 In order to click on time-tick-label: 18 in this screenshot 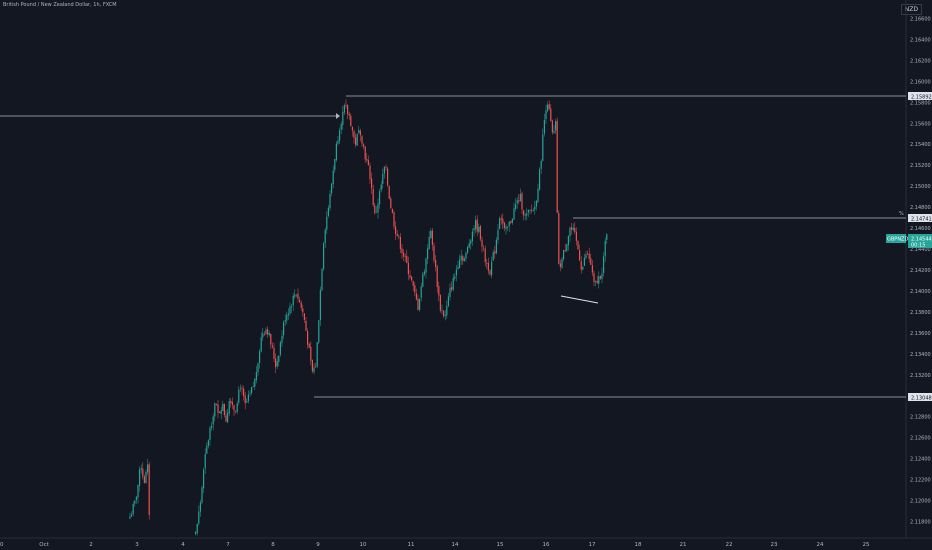, I will do `click(638, 545)`.